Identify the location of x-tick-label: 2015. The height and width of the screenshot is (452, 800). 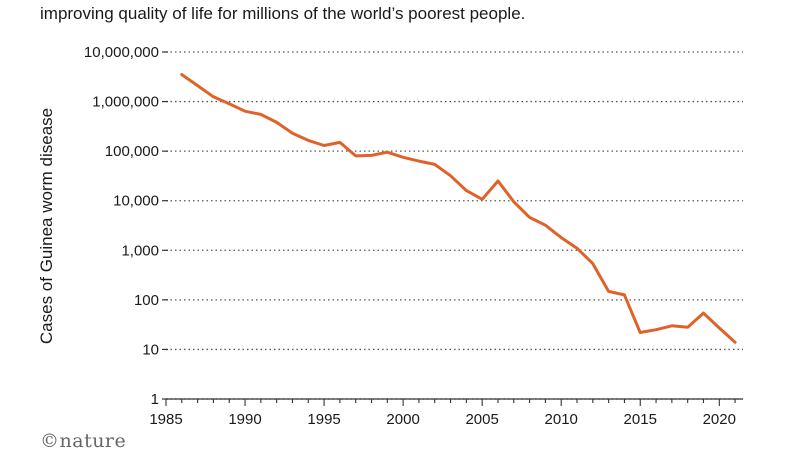
(640, 419).